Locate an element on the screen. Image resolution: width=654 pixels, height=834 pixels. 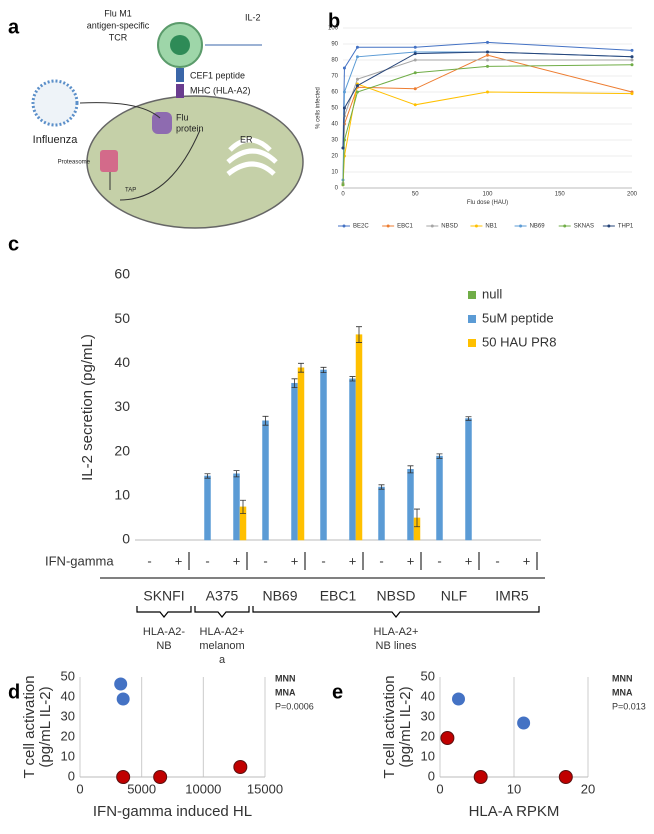
y-tick-label: 100 is located at coordinates (333, 29).